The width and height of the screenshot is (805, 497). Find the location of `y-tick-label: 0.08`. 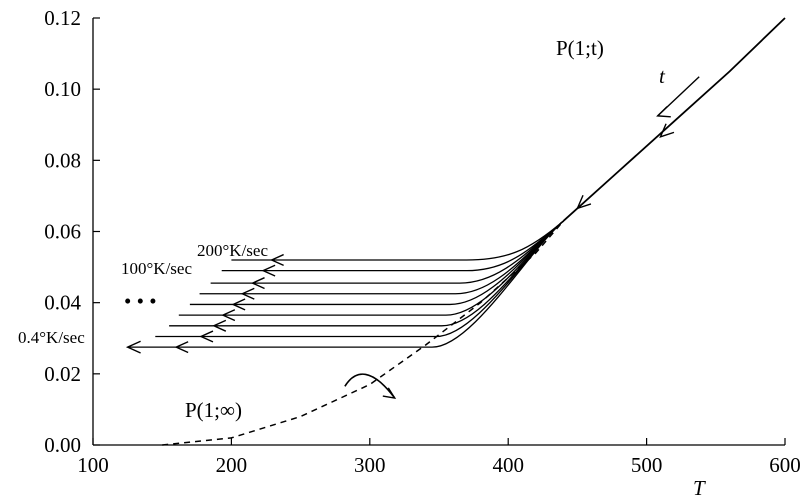

y-tick-label: 0.08 is located at coordinates (62, 160).